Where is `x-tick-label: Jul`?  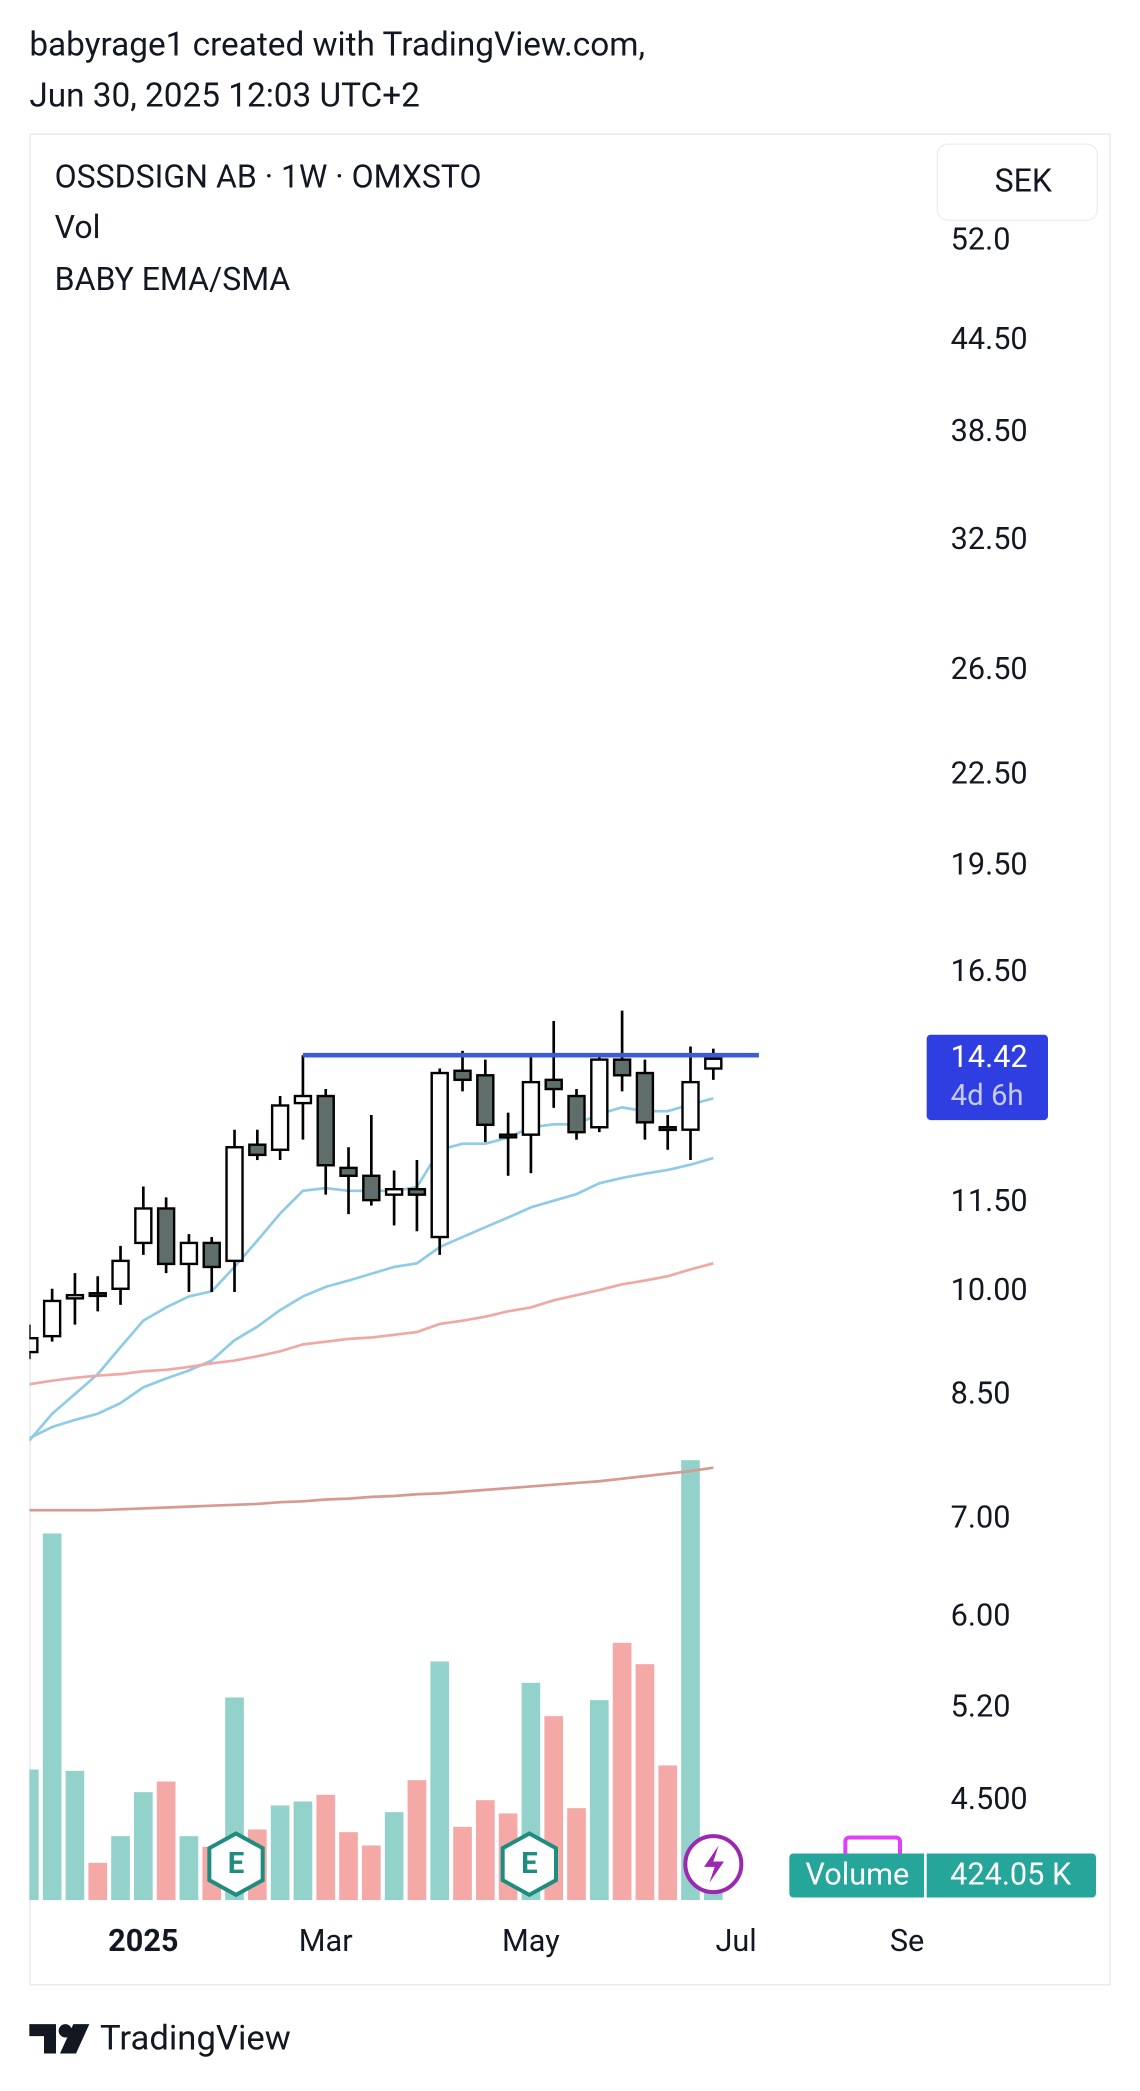 x-tick-label: Jul is located at coordinates (735, 1941).